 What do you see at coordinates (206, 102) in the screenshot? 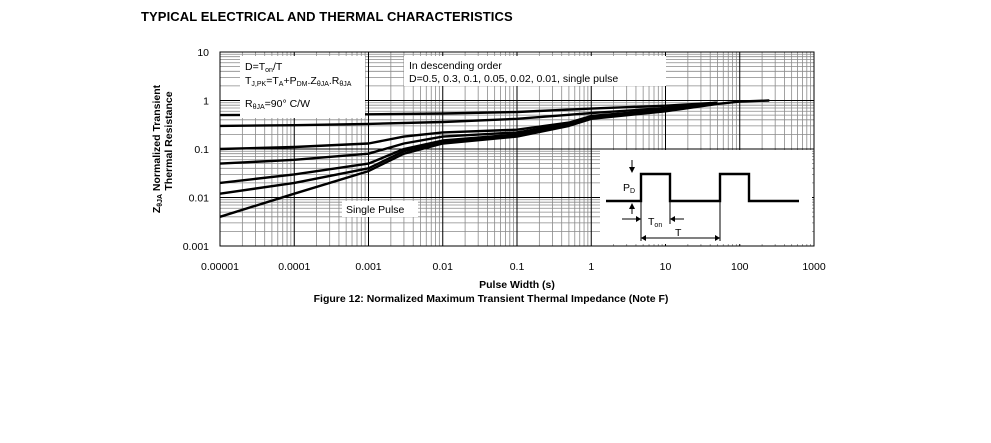
I see `y-tick-label: 1` at bounding box center [206, 102].